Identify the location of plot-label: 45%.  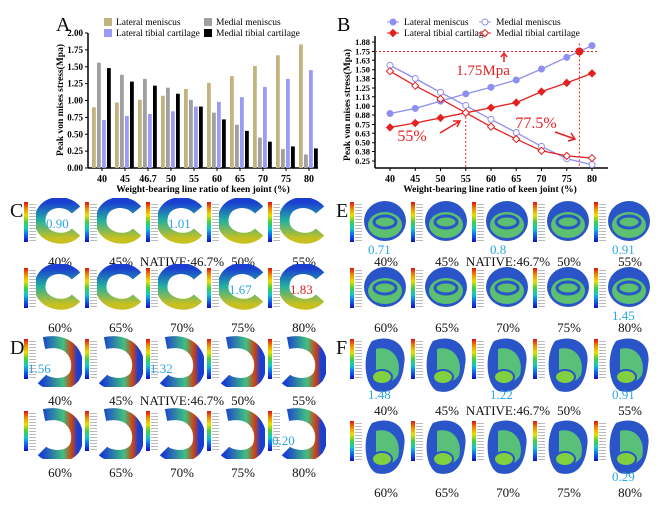
(121, 400).